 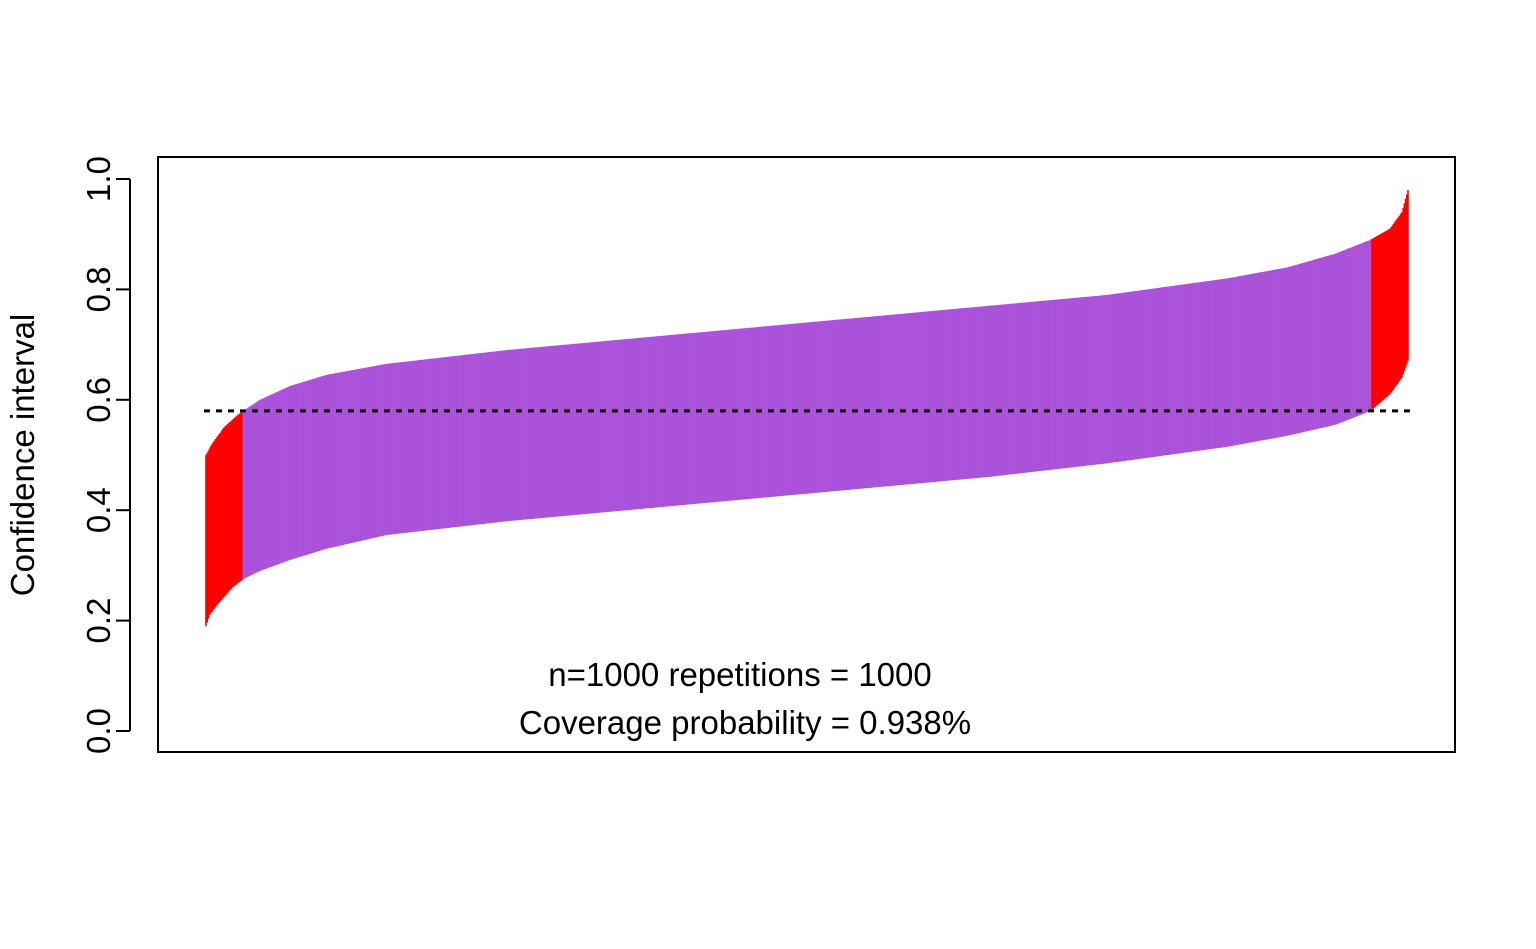 I want to click on y-axis-title: Confidence interval, so click(x=22, y=455).